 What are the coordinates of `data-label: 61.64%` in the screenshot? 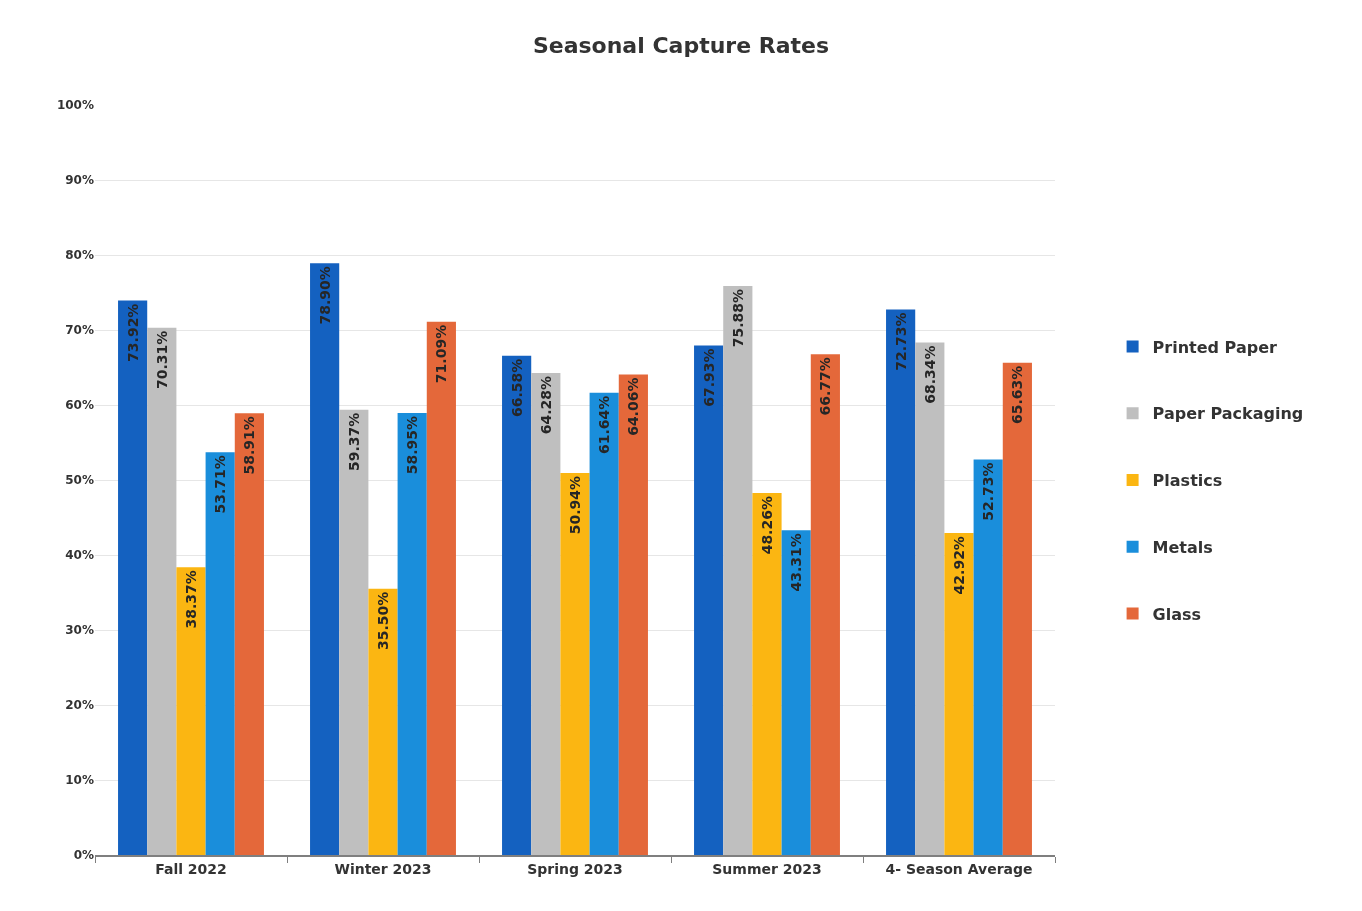 It's located at (604, 425).